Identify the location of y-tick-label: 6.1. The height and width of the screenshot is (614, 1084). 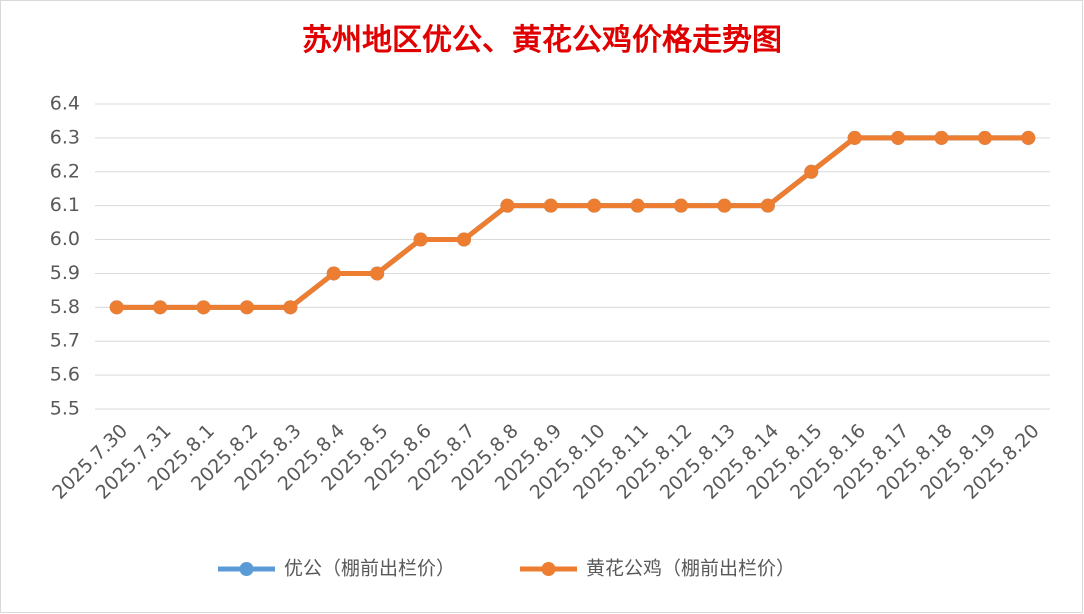
(65, 205).